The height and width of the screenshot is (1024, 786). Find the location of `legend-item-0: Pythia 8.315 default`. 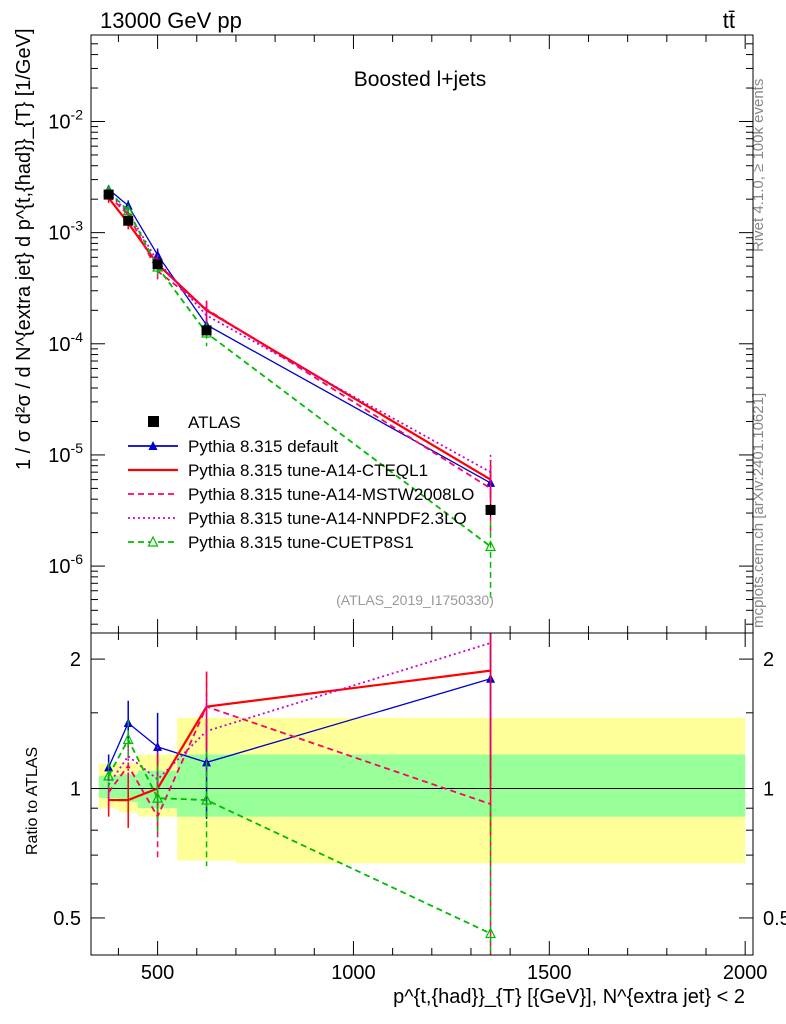

legend-item-0: Pythia 8.315 default is located at coordinates (233, 446).